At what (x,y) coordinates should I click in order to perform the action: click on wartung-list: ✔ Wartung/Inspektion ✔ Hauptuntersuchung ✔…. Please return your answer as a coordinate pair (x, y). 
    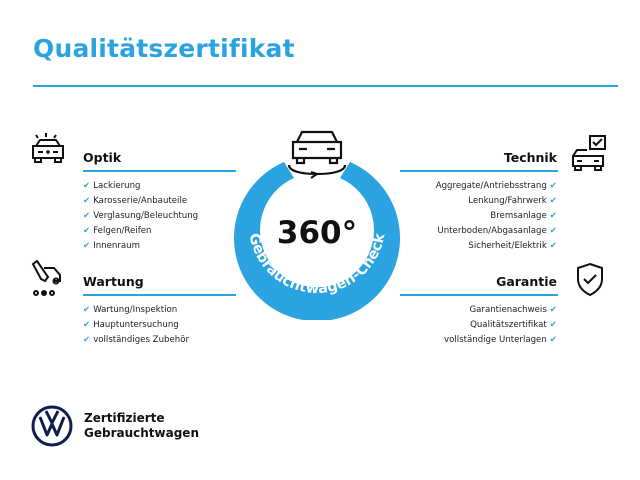
    Looking at the image, I should click on (136, 325).